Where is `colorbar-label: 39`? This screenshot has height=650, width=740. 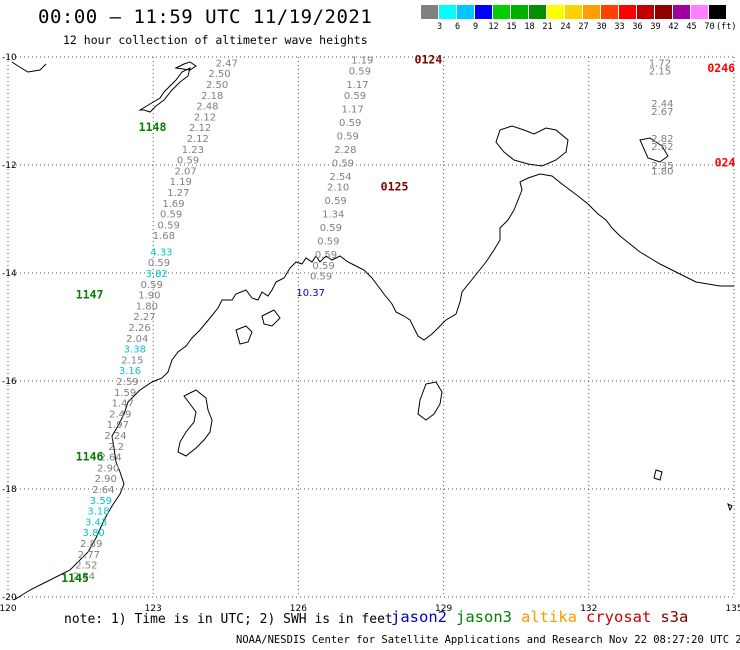 colorbar-label: 39 is located at coordinates (655, 27).